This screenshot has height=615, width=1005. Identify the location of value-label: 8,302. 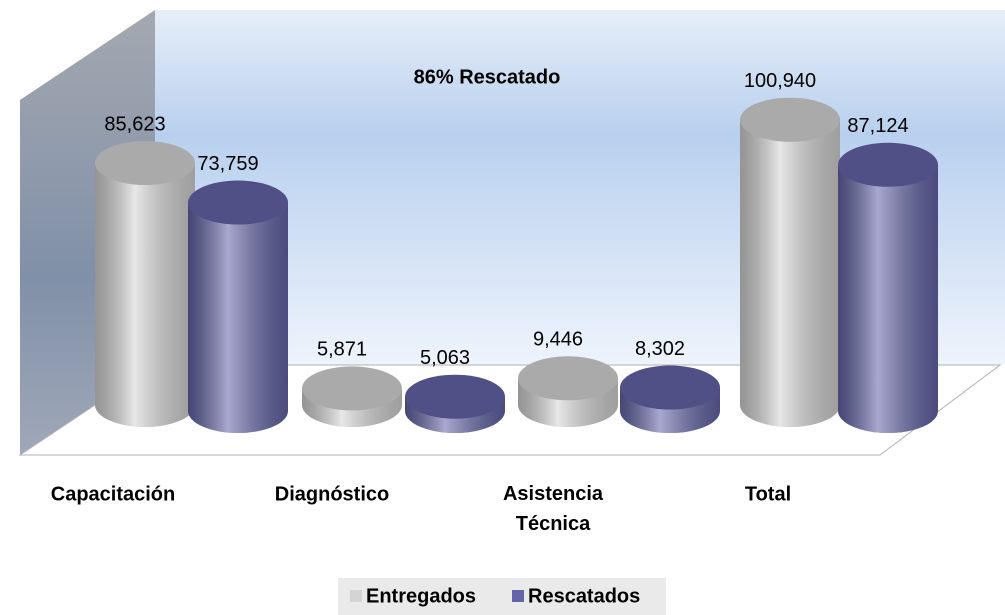
(660, 349).